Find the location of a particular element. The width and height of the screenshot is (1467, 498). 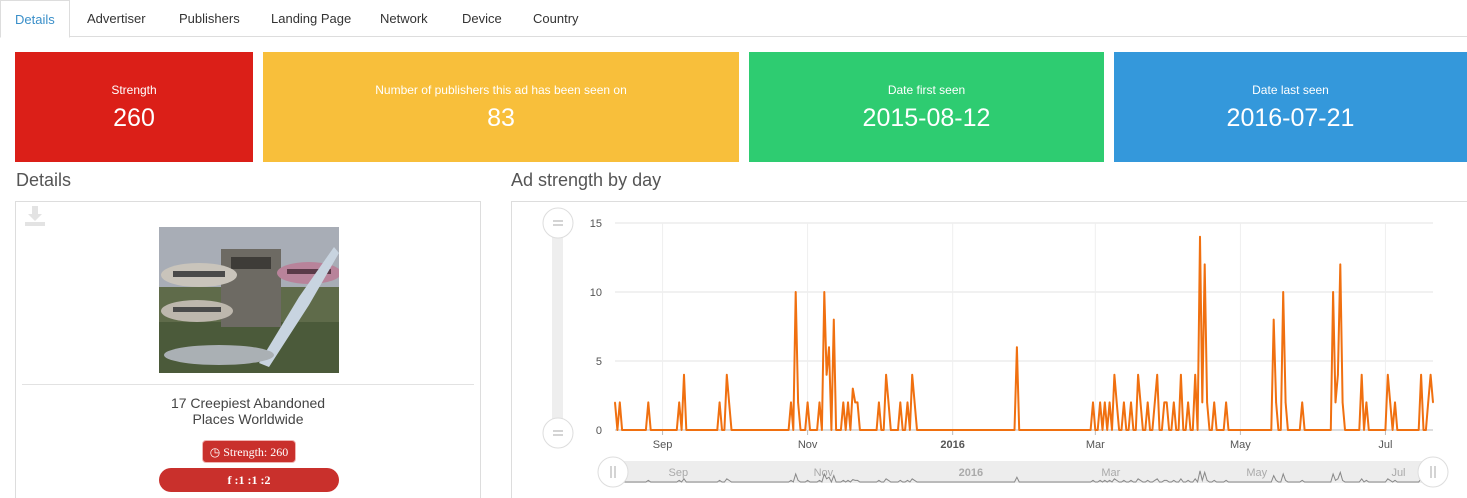

ad-title-line: 17 Creepiest Abandoned is located at coordinates (248, 403).